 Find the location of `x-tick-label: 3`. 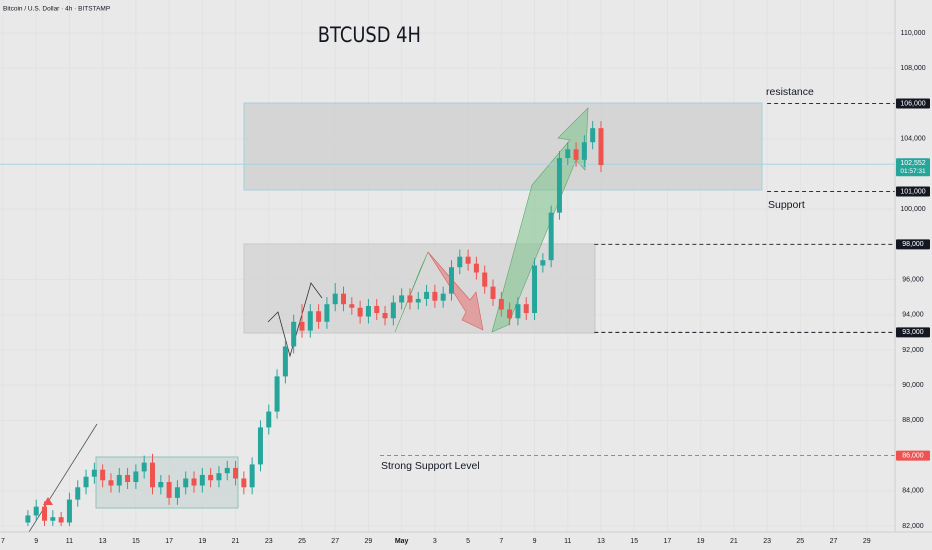

x-tick-label: 3 is located at coordinates (435, 541).